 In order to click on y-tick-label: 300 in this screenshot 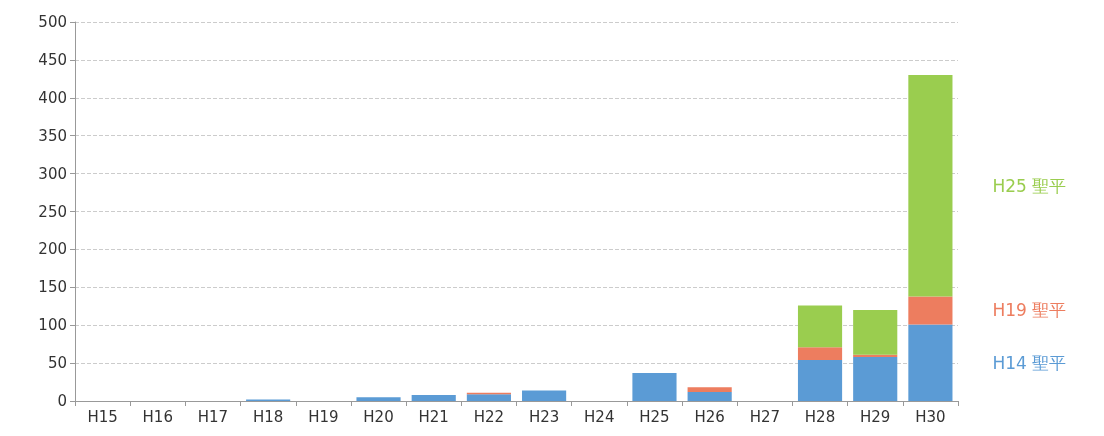, I will do `click(52, 173)`.